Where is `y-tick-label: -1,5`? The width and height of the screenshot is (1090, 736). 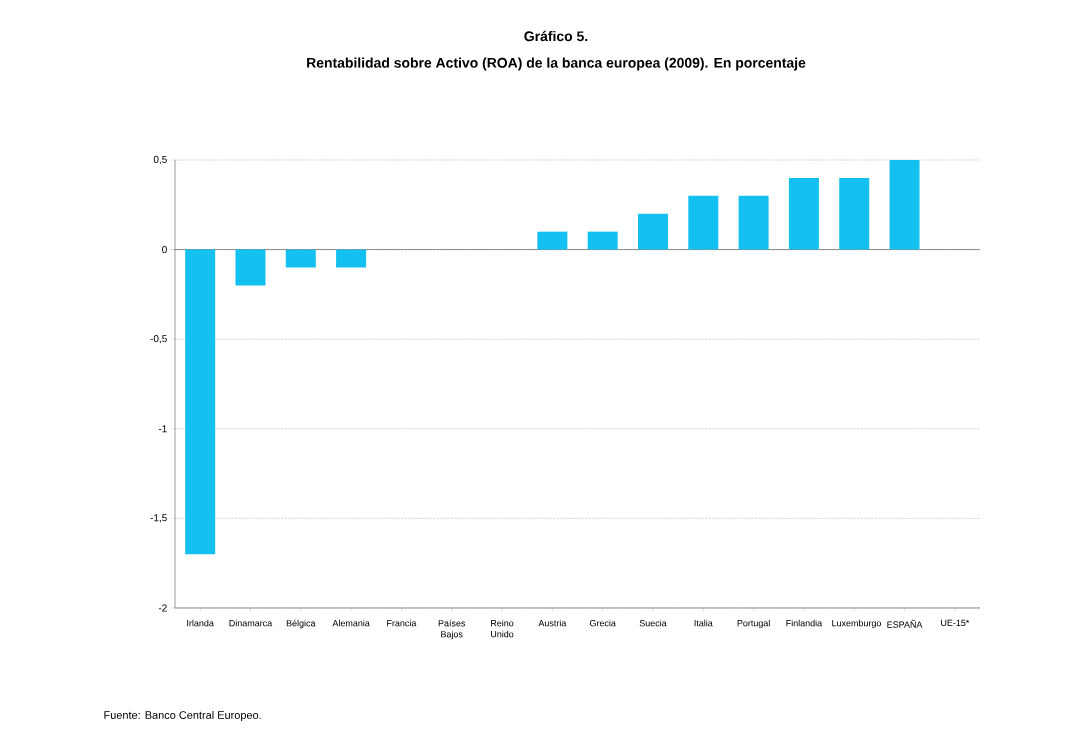
y-tick-label: -1,5 is located at coordinates (158, 518).